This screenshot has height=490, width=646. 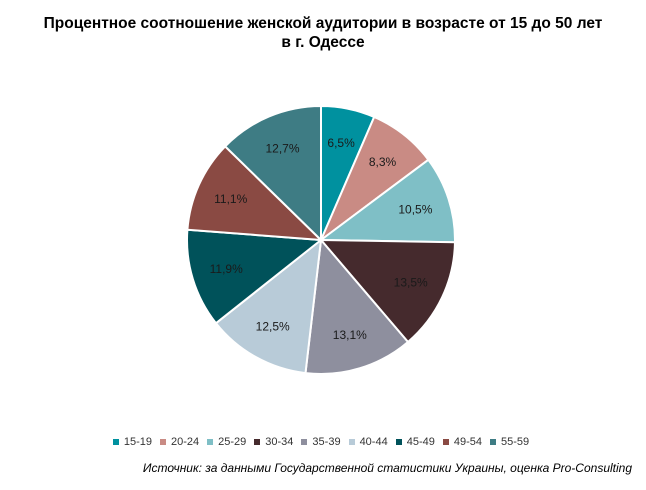 What do you see at coordinates (515, 442) in the screenshot?
I see `legend-label: 55-59` at bounding box center [515, 442].